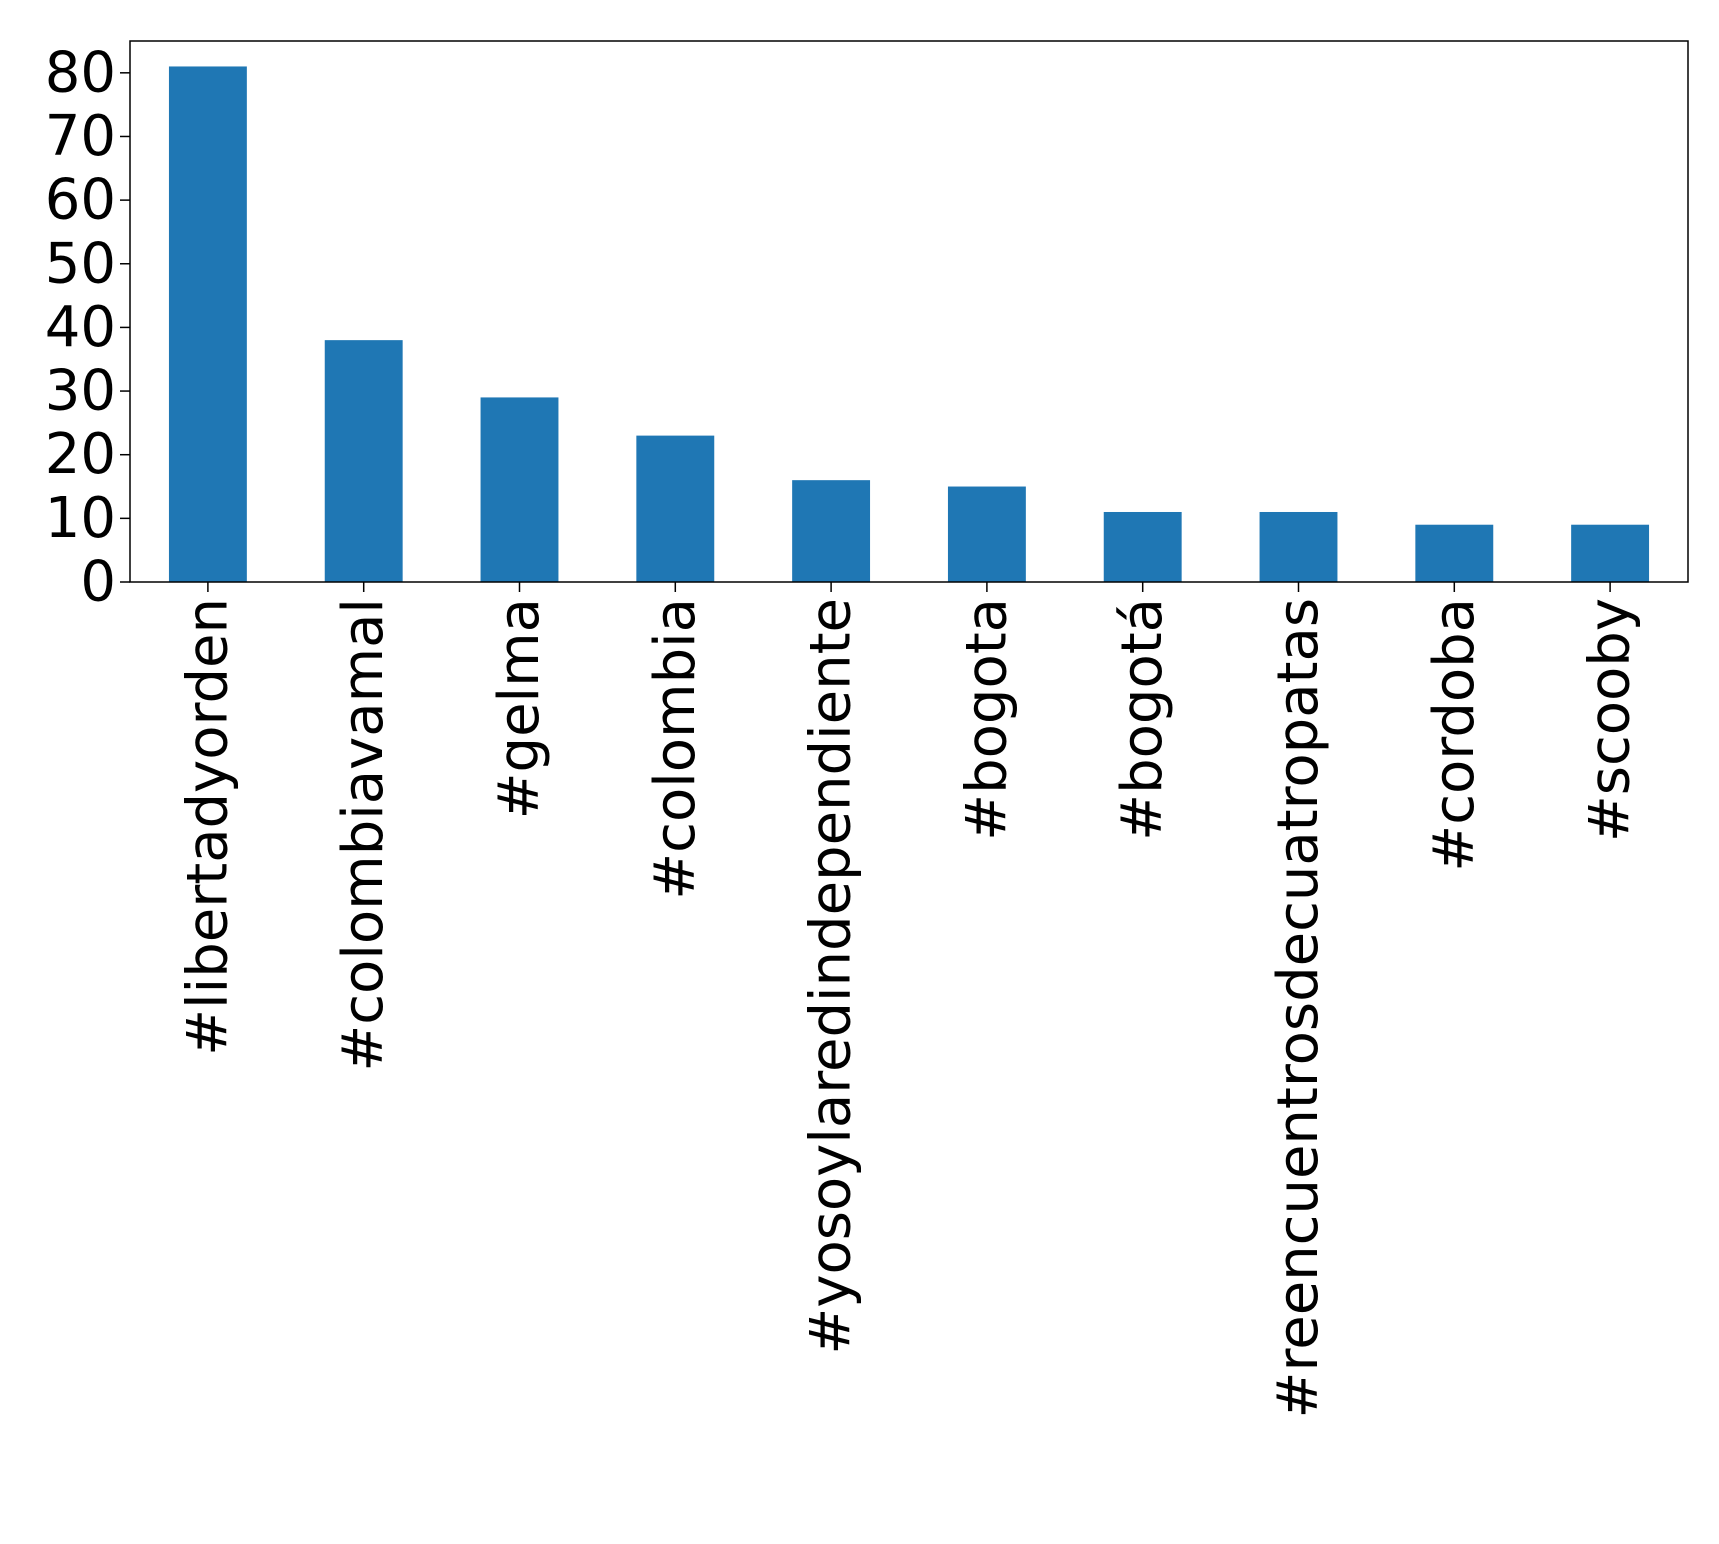 The height and width of the screenshot is (1544, 1719). I want to click on x-tick-label-bogotá: #bogotá, so click(1142, 719).